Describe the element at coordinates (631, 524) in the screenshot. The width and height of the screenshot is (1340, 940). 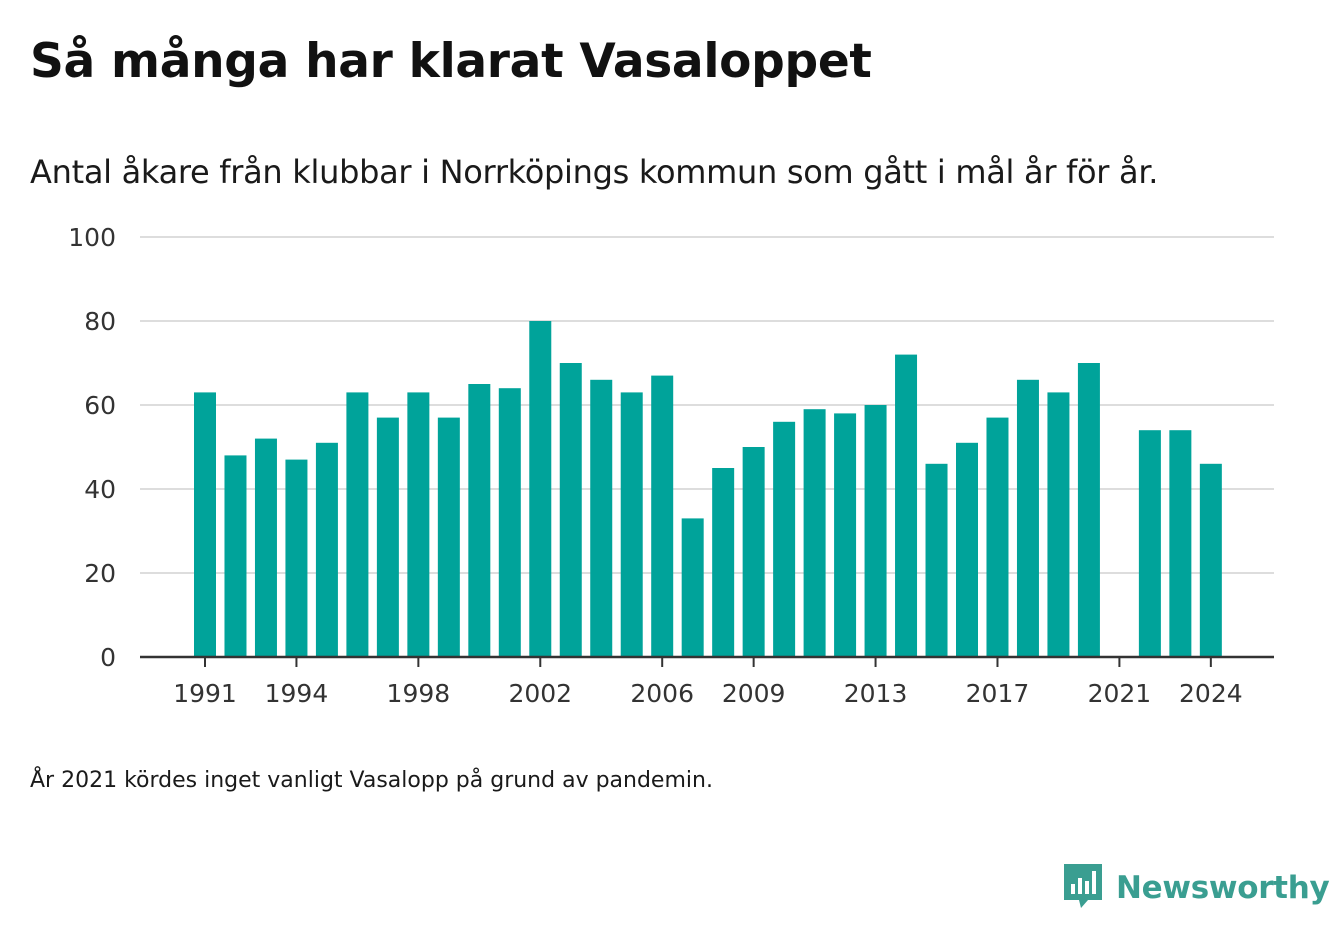
I see `bar-2005` at that location.